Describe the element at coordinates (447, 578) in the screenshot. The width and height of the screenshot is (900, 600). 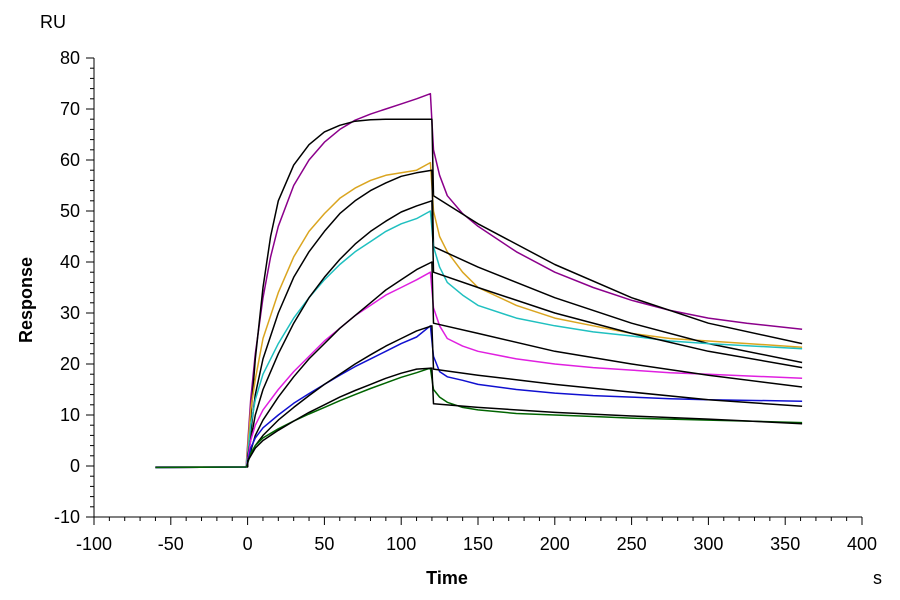
I see `x-axis-title: Time` at that location.